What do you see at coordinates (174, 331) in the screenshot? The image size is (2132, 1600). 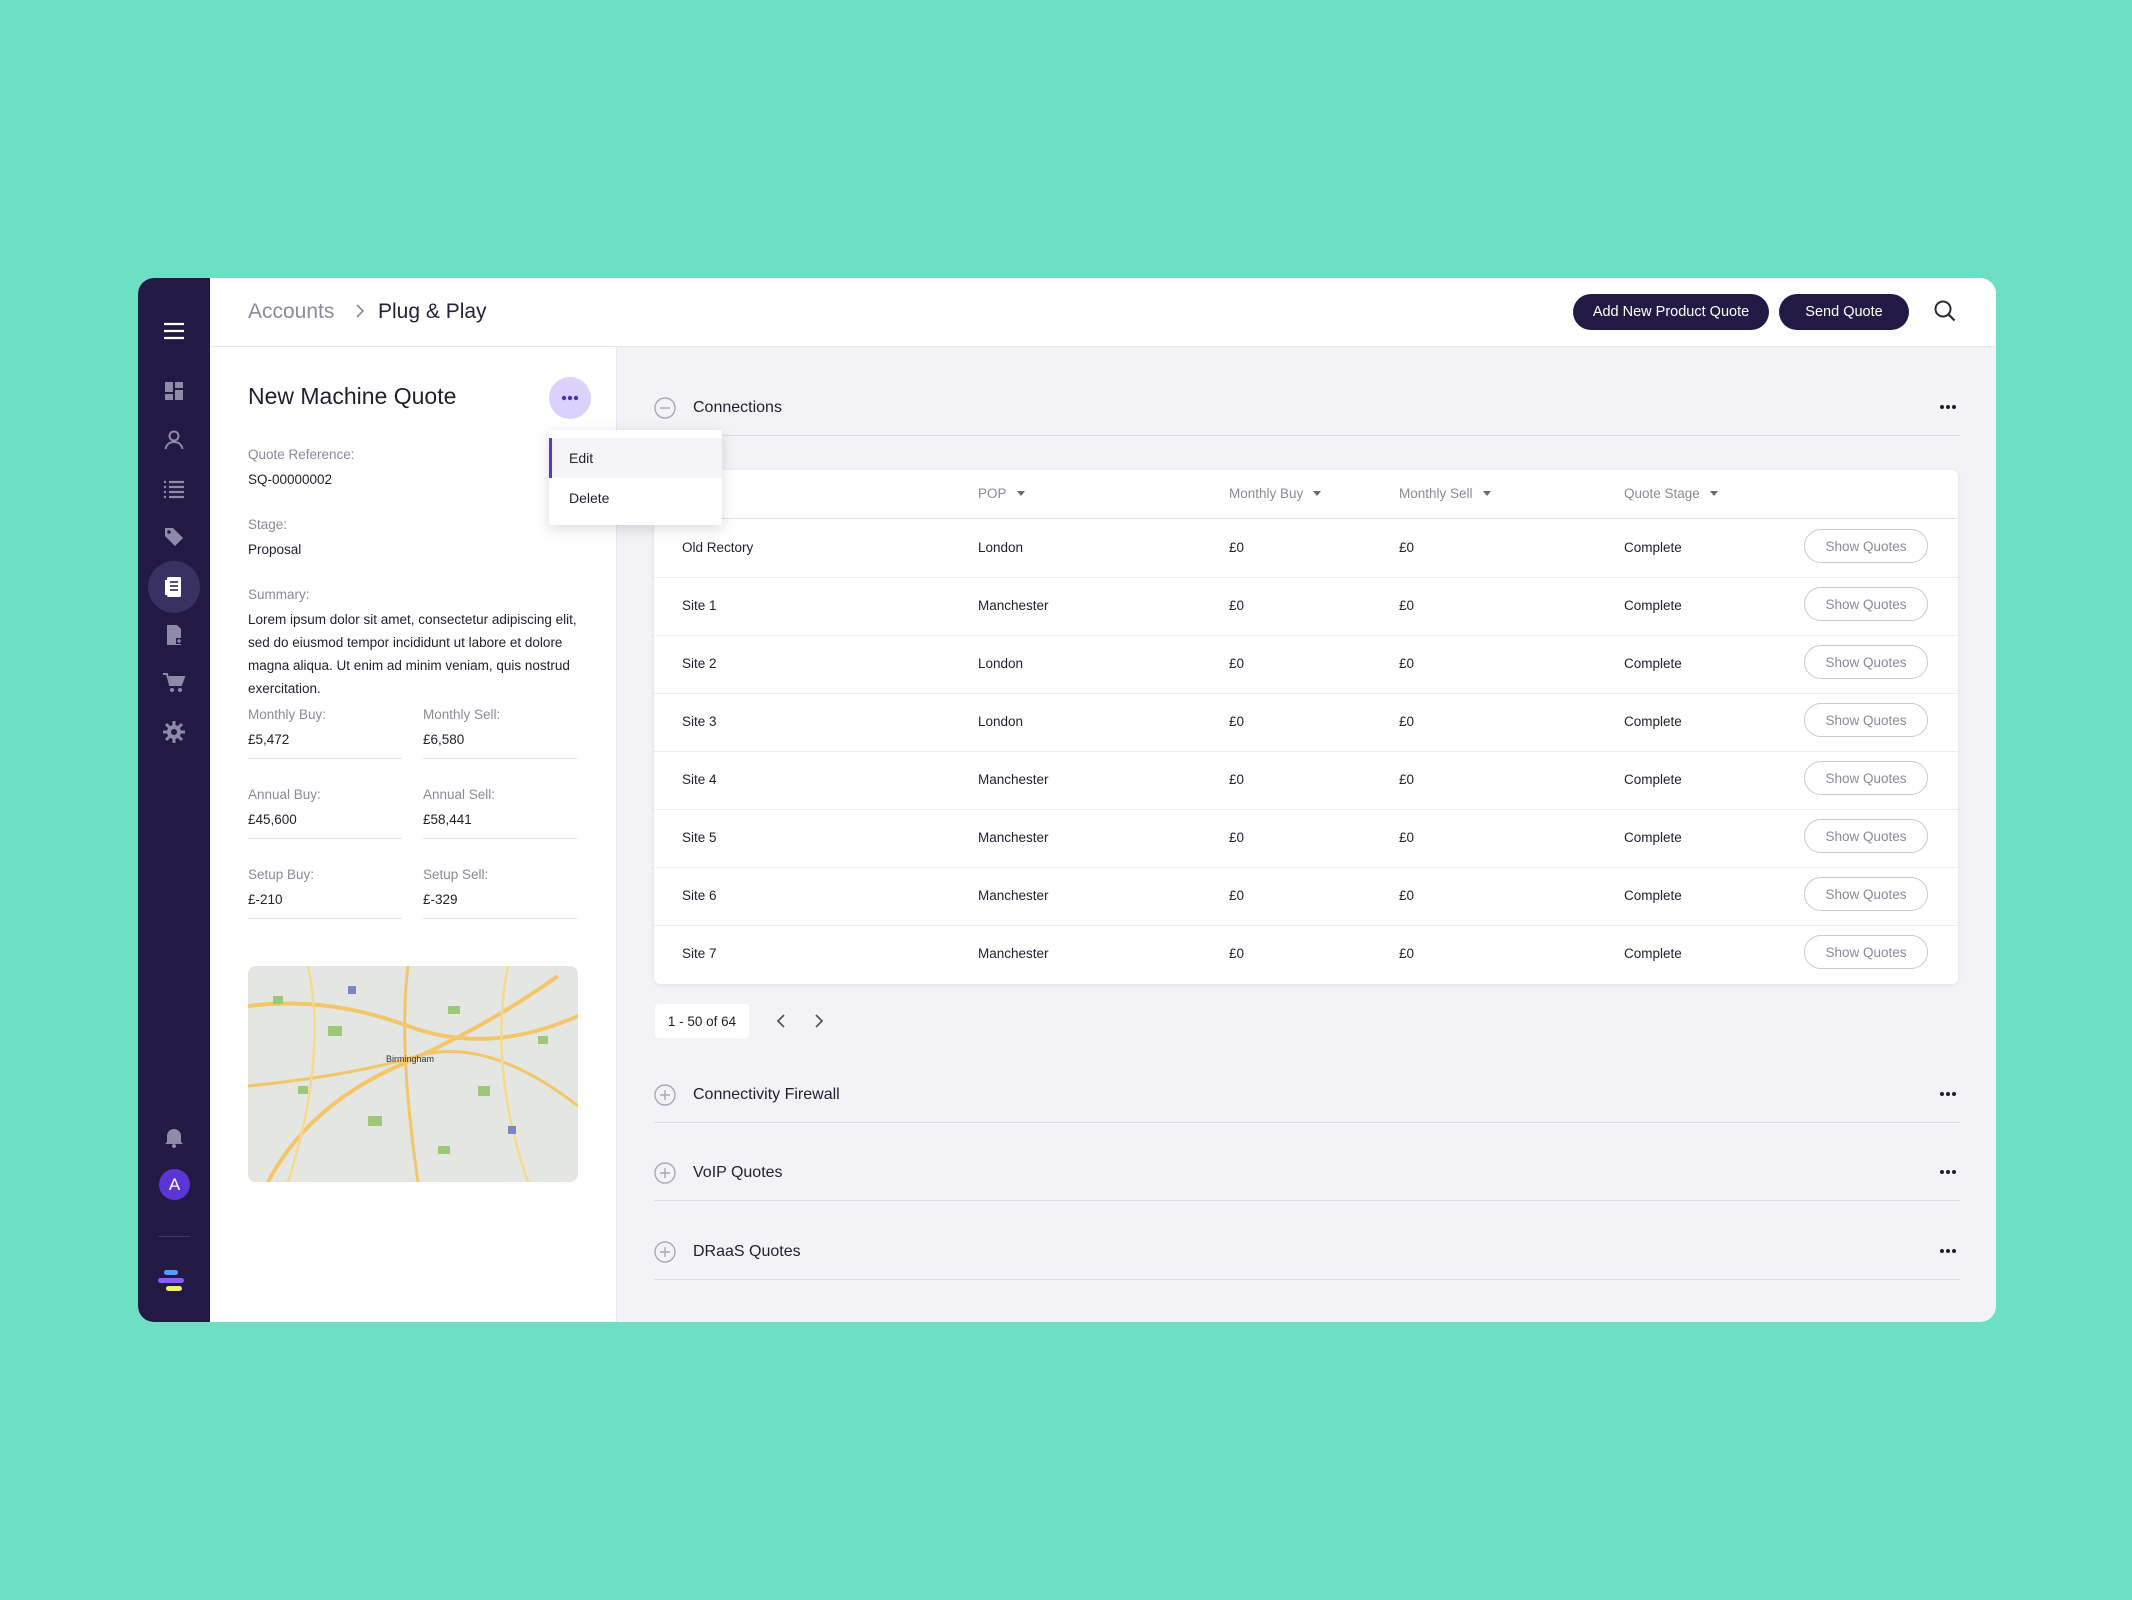 I see `menu-icon` at bounding box center [174, 331].